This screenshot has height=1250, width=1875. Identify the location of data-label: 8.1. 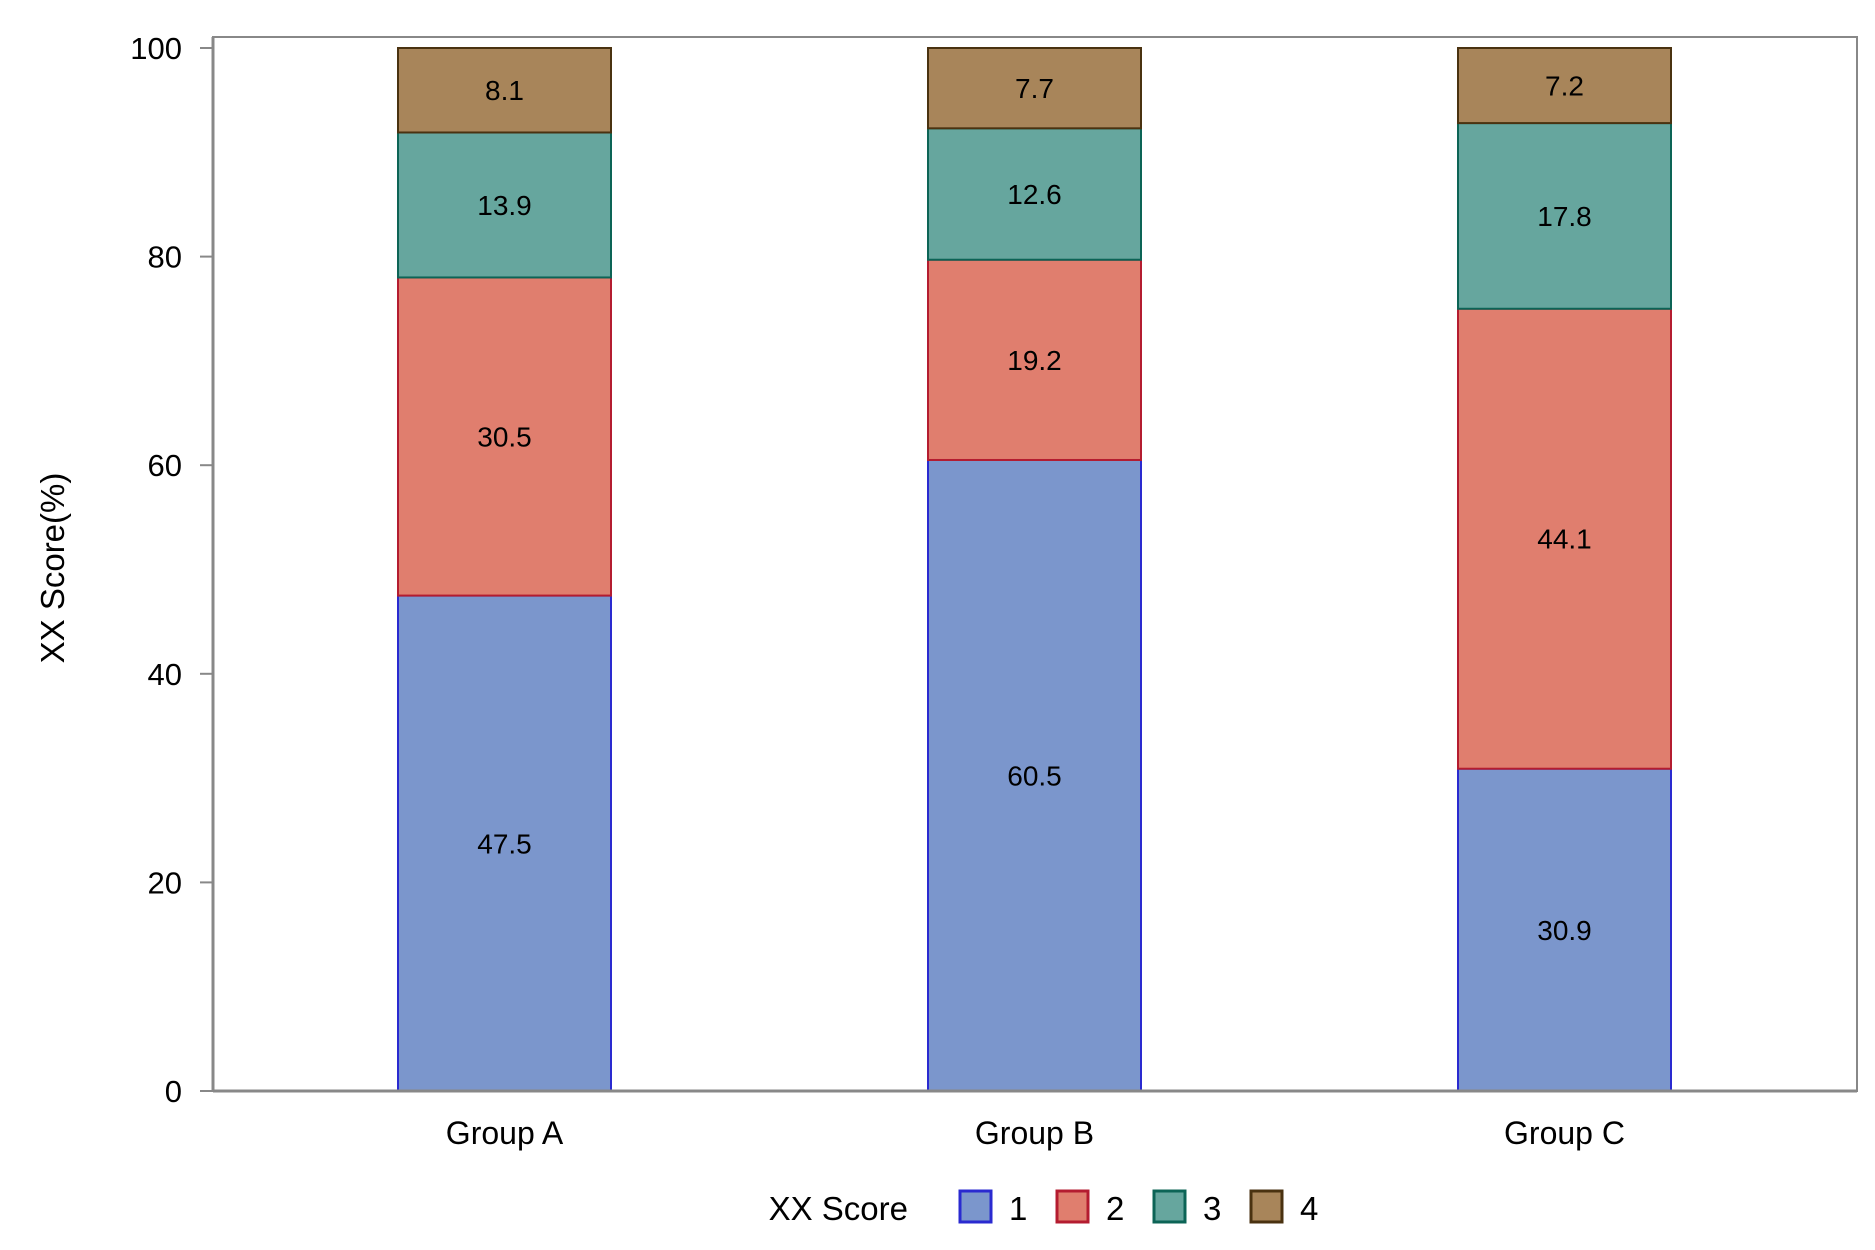
(504, 90).